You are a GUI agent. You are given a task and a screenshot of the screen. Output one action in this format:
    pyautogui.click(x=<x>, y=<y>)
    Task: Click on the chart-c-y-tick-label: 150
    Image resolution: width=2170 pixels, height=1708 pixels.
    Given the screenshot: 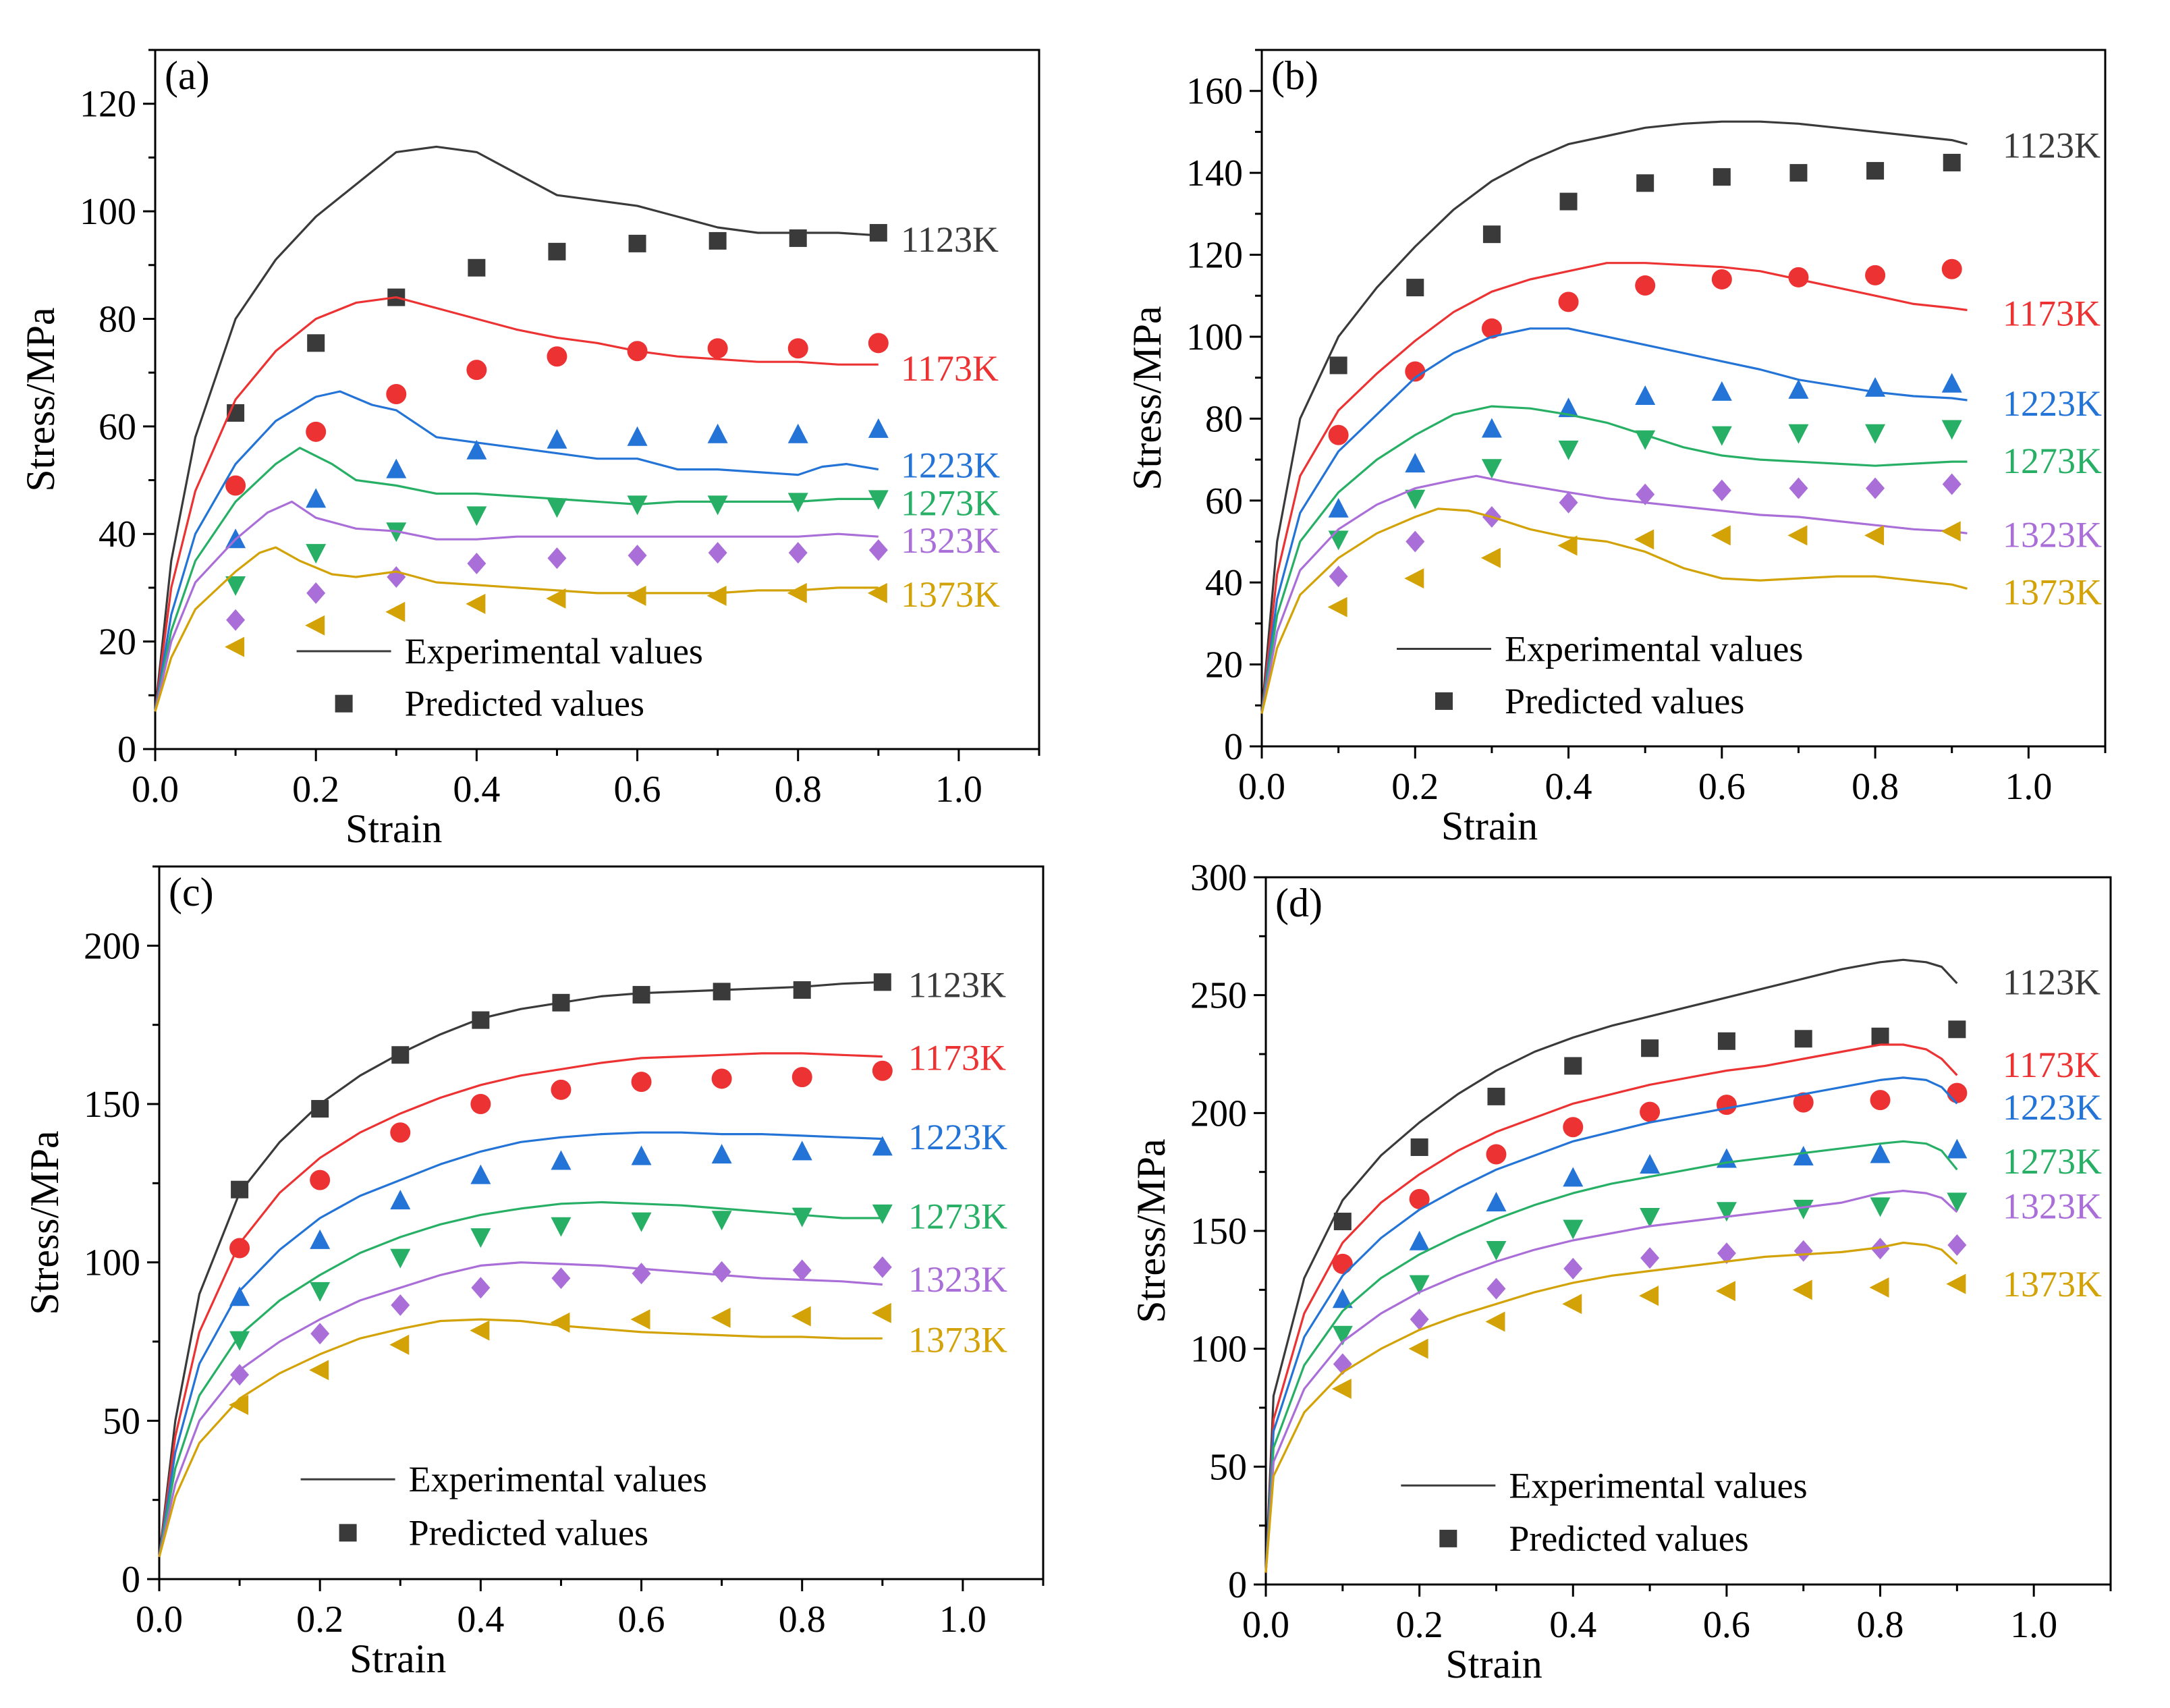 What is the action you would take?
    pyautogui.click(x=112, y=1105)
    